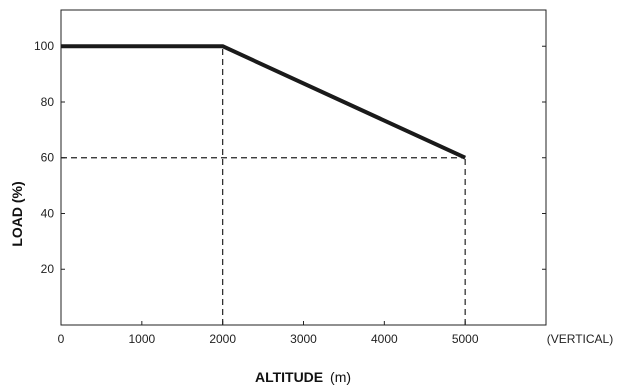  What do you see at coordinates (222, 339) in the screenshot?
I see `x-tick-label: 2000` at bounding box center [222, 339].